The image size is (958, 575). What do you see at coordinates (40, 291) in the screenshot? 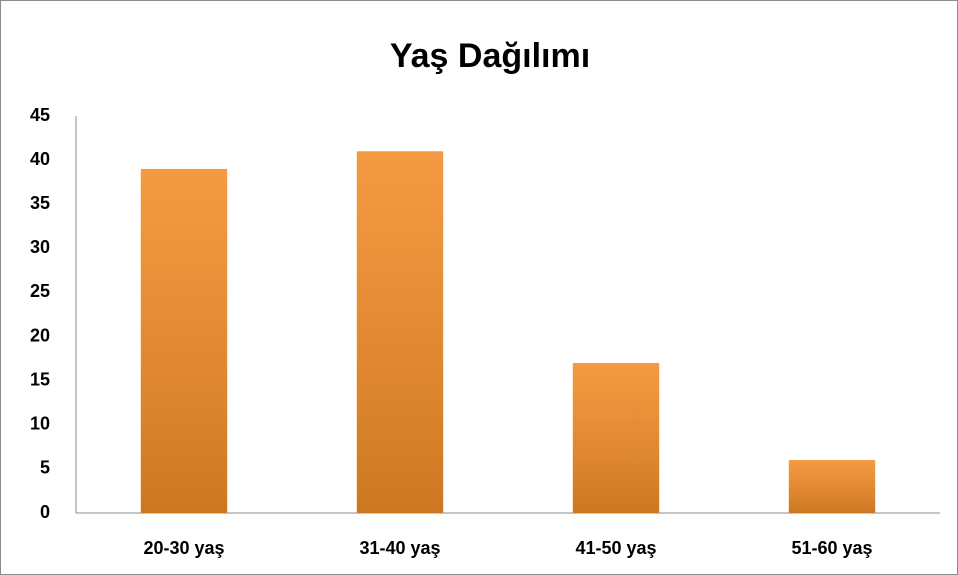
I see `y-tick-label: 25` at bounding box center [40, 291].